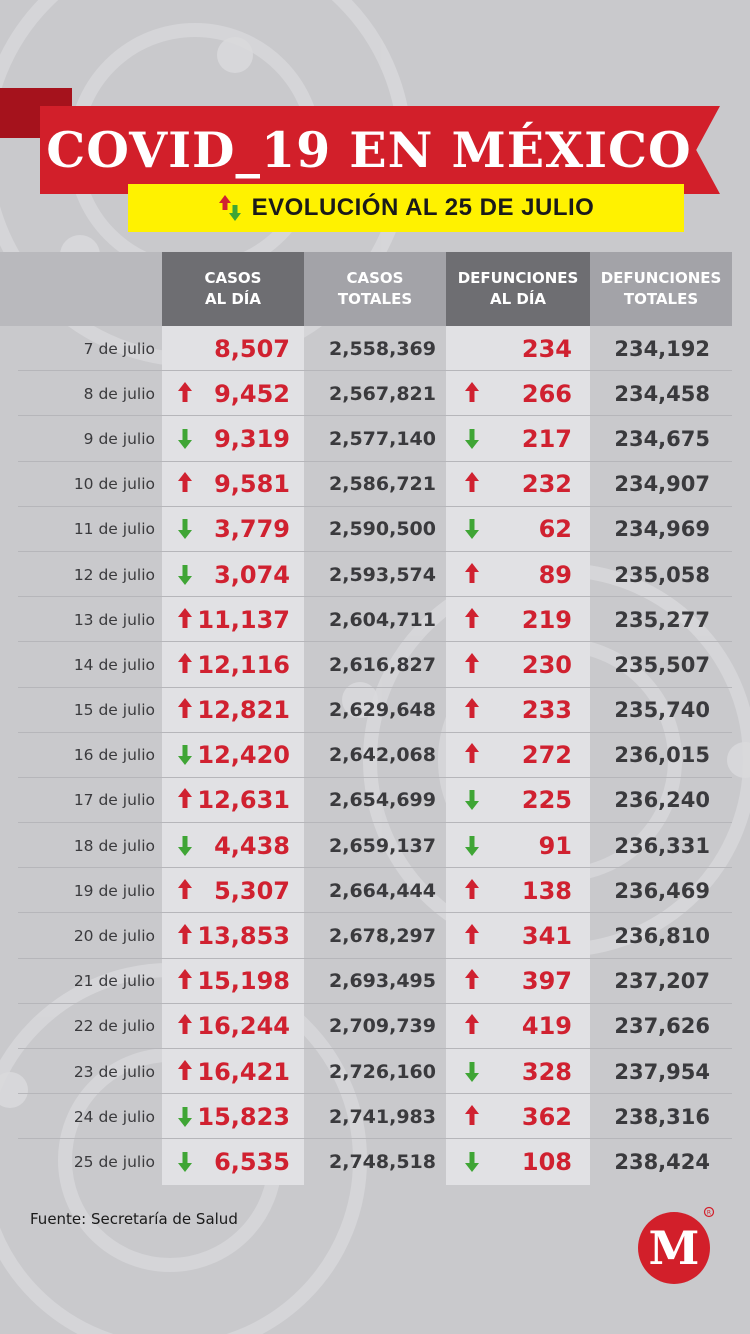 Image resolution: width=750 pixels, height=1334 pixels. Describe the element at coordinates (382, 1071) in the screenshot. I see `row-total-cases: 2,726,160` at that location.